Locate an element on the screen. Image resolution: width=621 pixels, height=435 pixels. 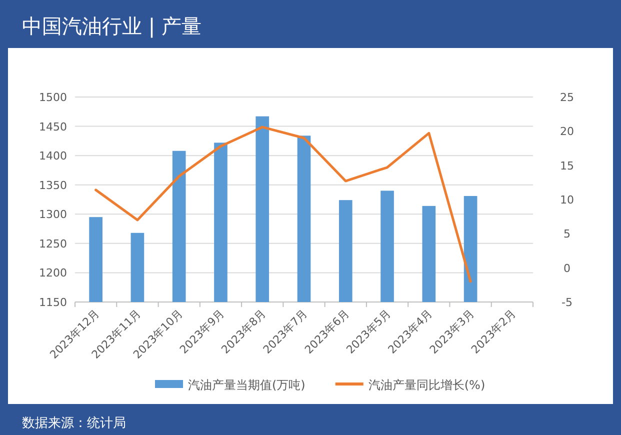
y-tick-label: 1250 is located at coordinates (53, 243).